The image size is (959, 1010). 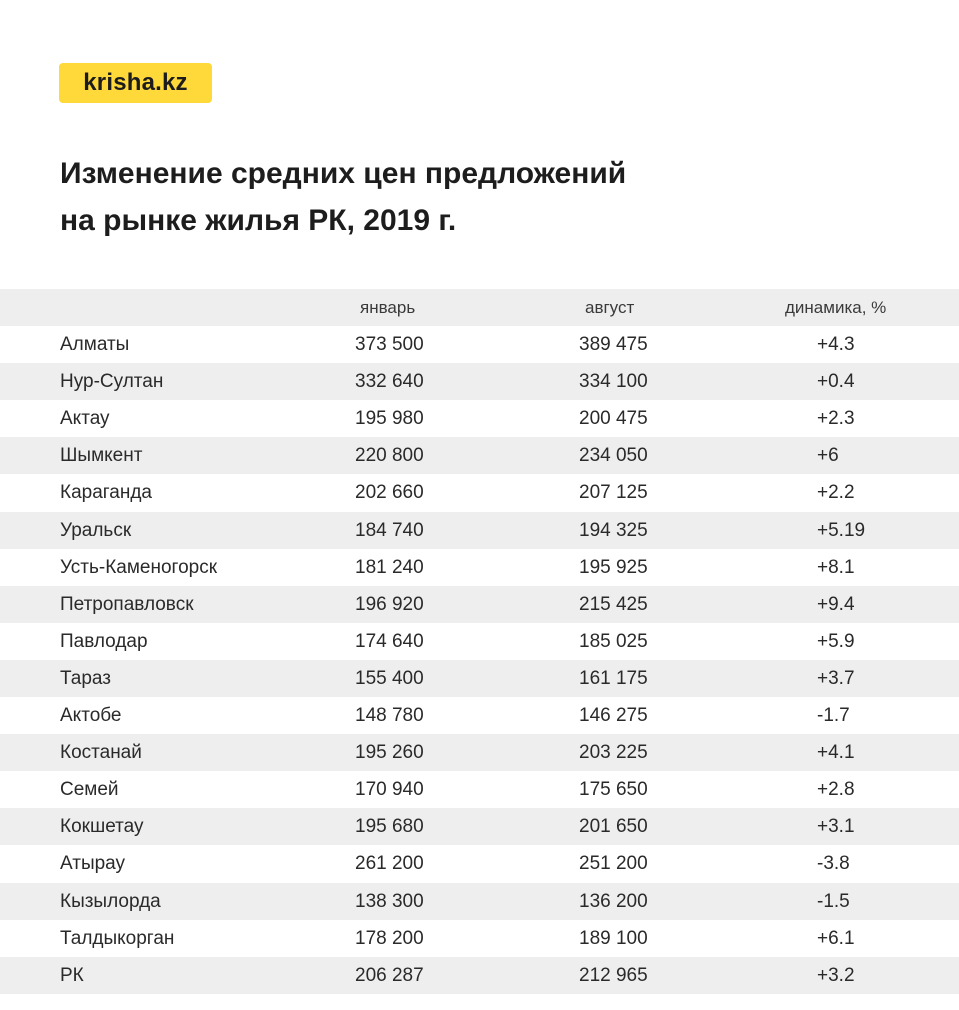 What do you see at coordinates (91, 716) in the screenshot?
I see `cell-city: Актобе` at bounding box center [91, 716].